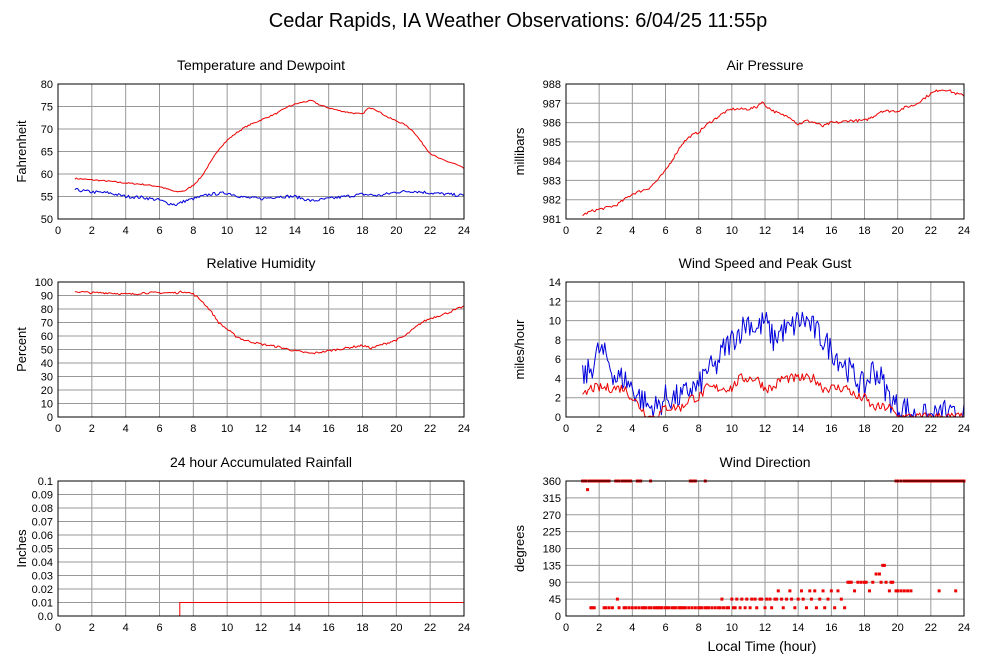 The height and width of the screenshot is (665, 1000). I want to click on y-axis-label: Fahrenheit, so click(21, 151).